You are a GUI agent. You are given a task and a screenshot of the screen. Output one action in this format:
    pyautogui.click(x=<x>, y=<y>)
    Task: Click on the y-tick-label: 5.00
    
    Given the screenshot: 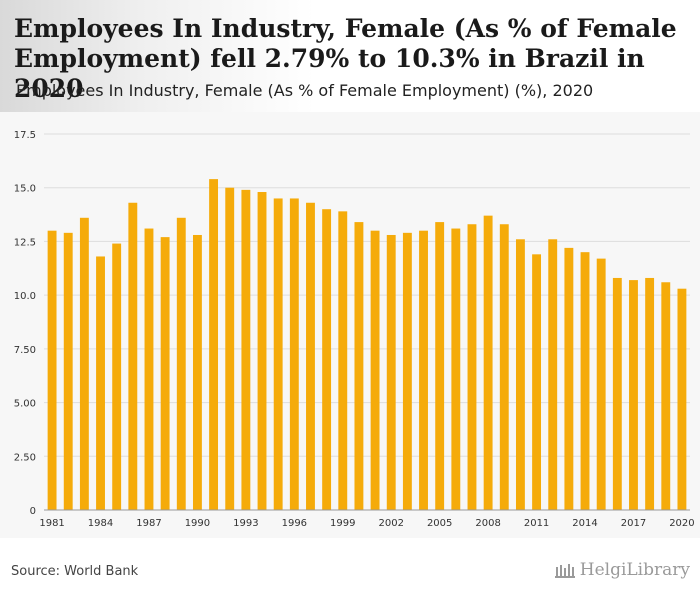 What is the action you would take?
    pyautogui.click(x=25, y=404)
    